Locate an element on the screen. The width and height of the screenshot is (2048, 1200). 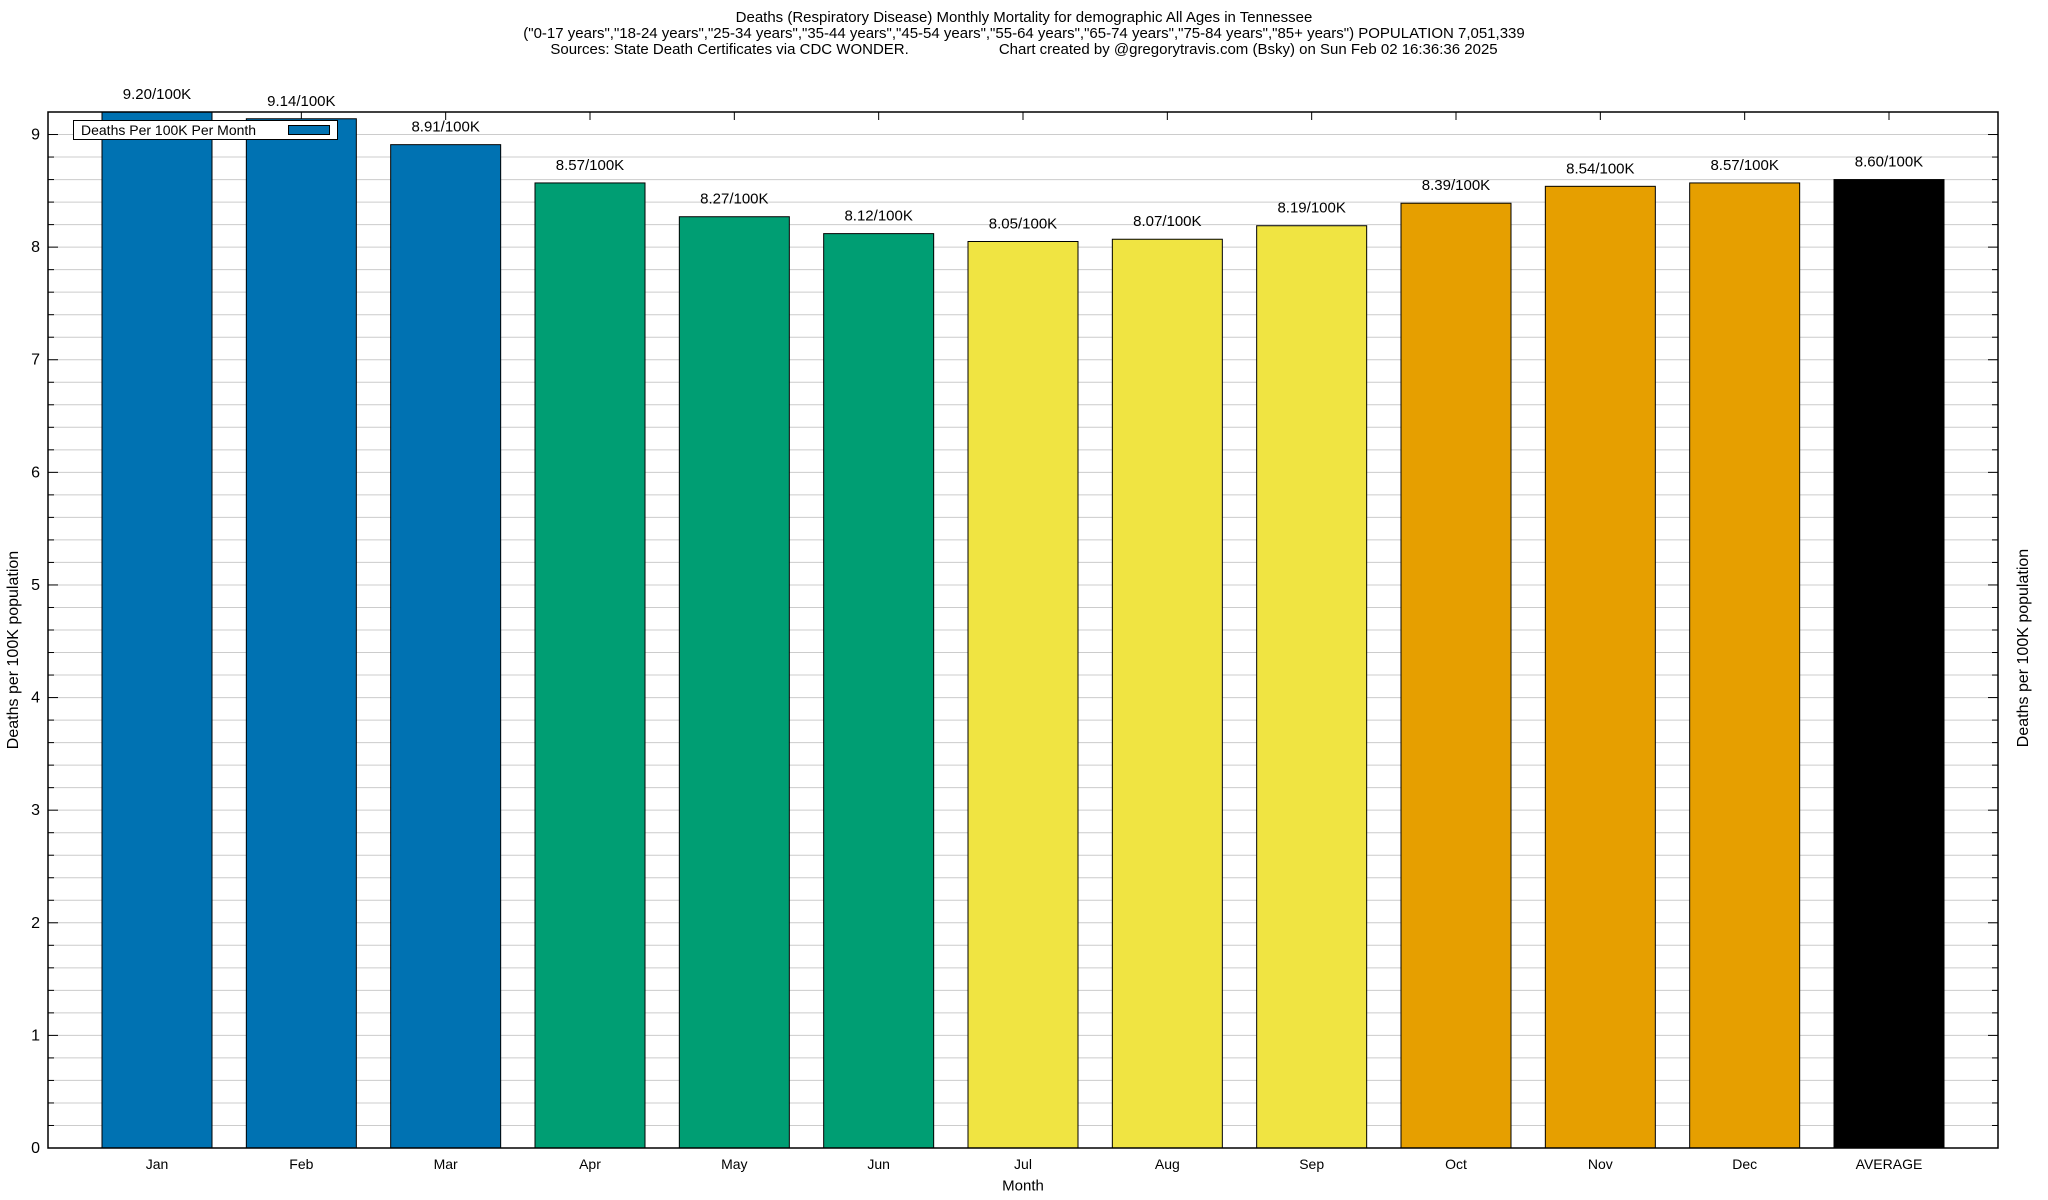
y-tick-label: 8 is located at coordinates (35, 247).